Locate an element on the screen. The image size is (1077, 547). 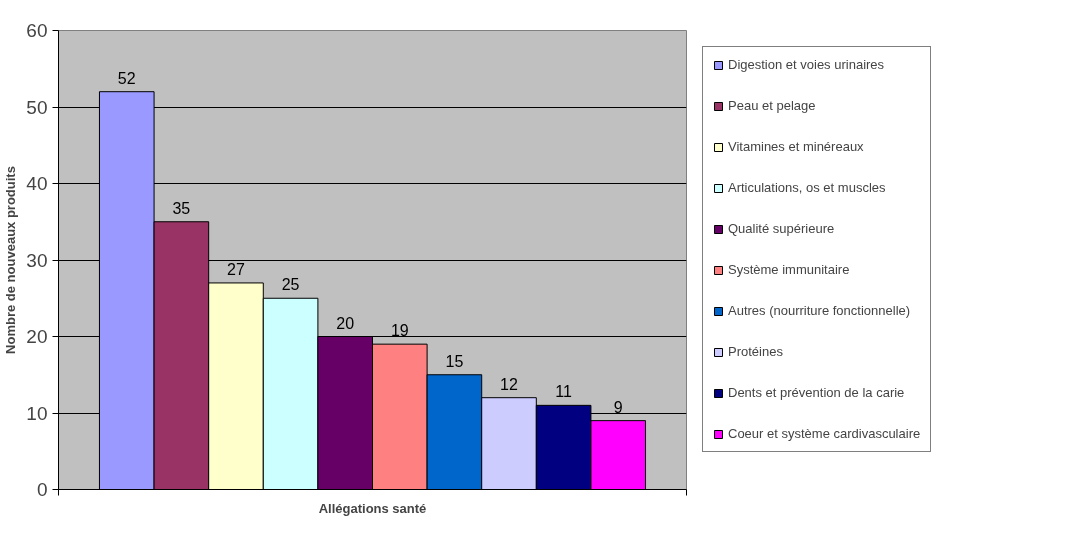
legend-label: Vitamines et minéreaux is located at coordinates (796, 146).